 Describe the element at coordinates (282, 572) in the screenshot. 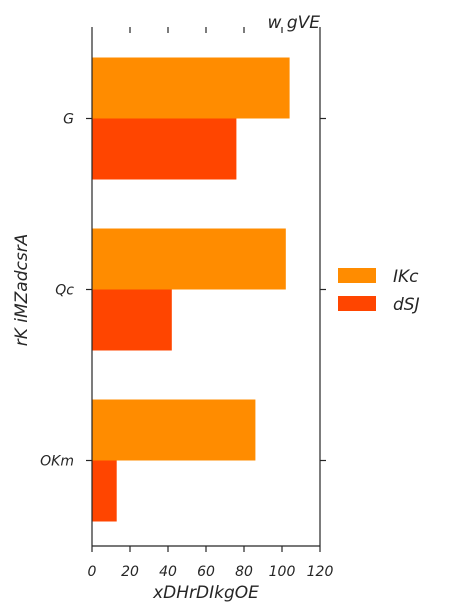

I see `x-tick-label-100: 100` at that location.